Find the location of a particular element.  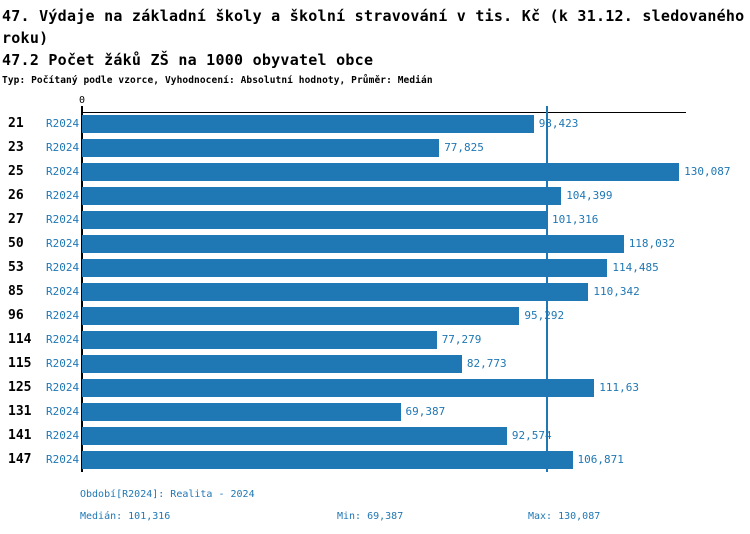

bar-row: 114 R2024 77,279 is located at coordinates (375, 340).